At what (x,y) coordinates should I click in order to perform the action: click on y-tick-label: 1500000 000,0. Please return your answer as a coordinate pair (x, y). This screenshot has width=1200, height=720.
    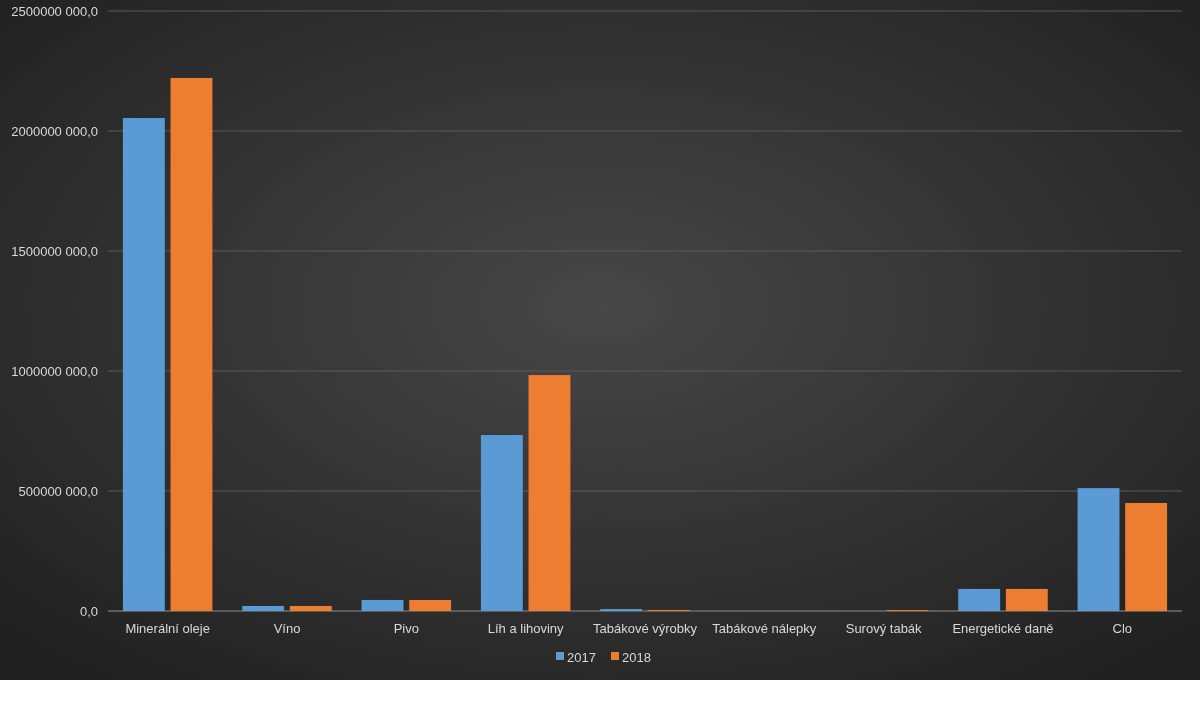
    Looking at the image, I should click on (54, 251).